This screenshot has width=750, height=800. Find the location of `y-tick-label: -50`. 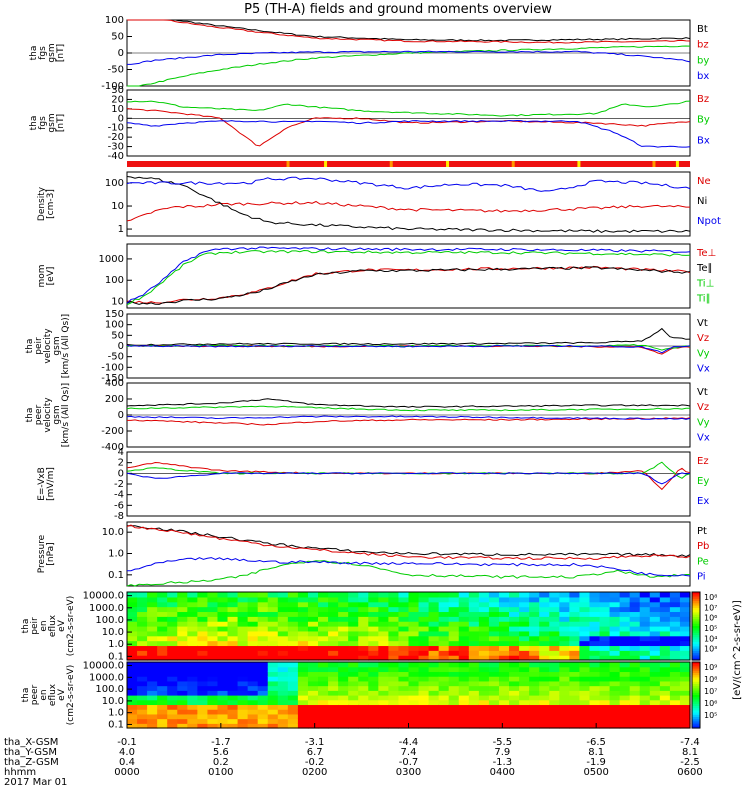

y-tick-label: -50 is located at coordinates (116, 357).